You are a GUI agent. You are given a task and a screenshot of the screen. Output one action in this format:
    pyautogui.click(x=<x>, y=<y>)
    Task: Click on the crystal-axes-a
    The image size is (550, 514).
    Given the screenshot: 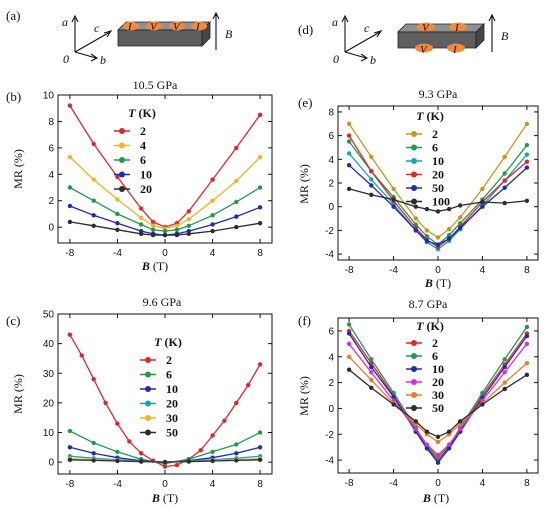 What is the action you would take?
    pyautogui.click(x=92, y=38)
    